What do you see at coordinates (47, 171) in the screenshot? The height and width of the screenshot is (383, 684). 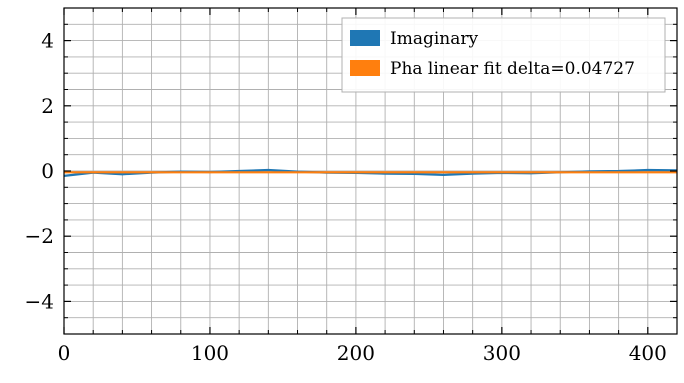 I see `y-tick-label: 0` at bounding box center [47, 171].